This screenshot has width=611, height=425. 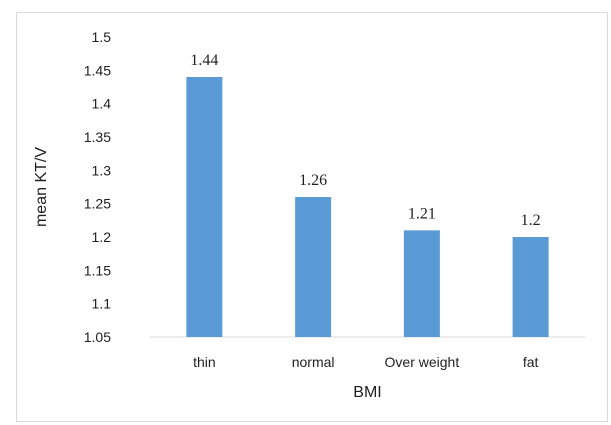 What do you see at coordinates (367, 392) in the screenshot?
I see `x-axis-title: BMI` at bounding box center [367, 392].